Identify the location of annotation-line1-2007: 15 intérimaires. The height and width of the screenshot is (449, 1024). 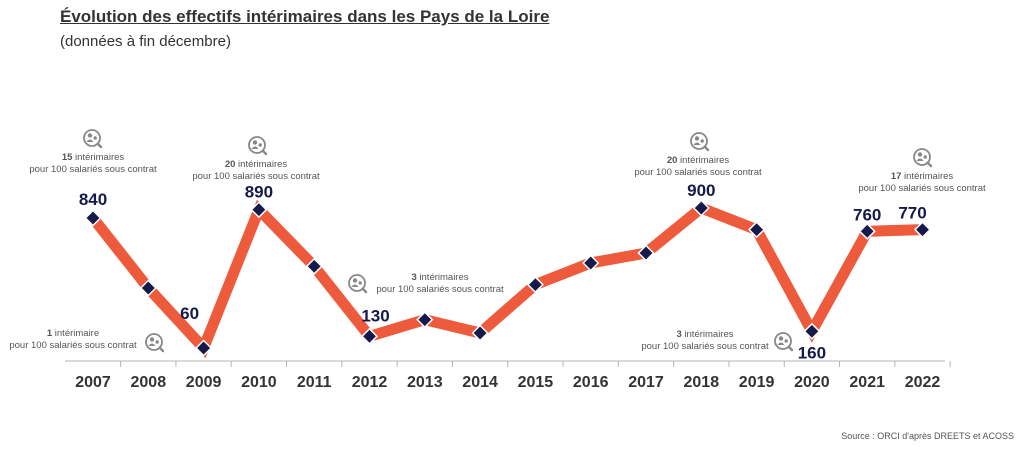
(93, 157).